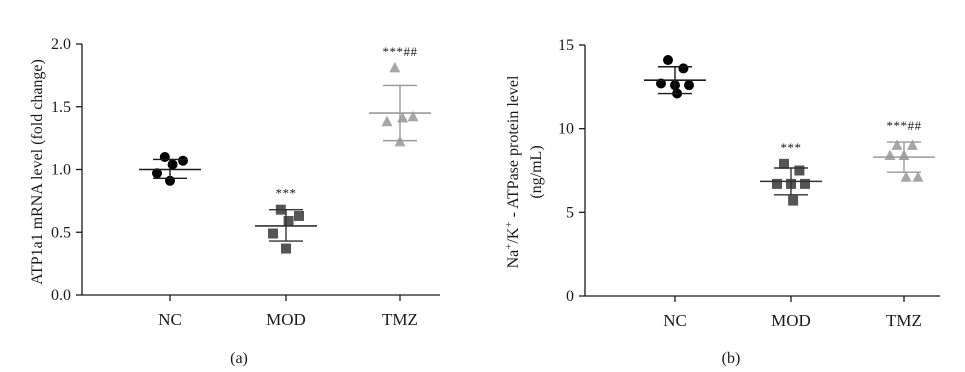 Image resolution: width=965 pixels, height=372 pixels. What do you see at coordinates (61, 170) in the screenshot?
I see `y-tick-label: 1.0` at bounding box center [61, 170].